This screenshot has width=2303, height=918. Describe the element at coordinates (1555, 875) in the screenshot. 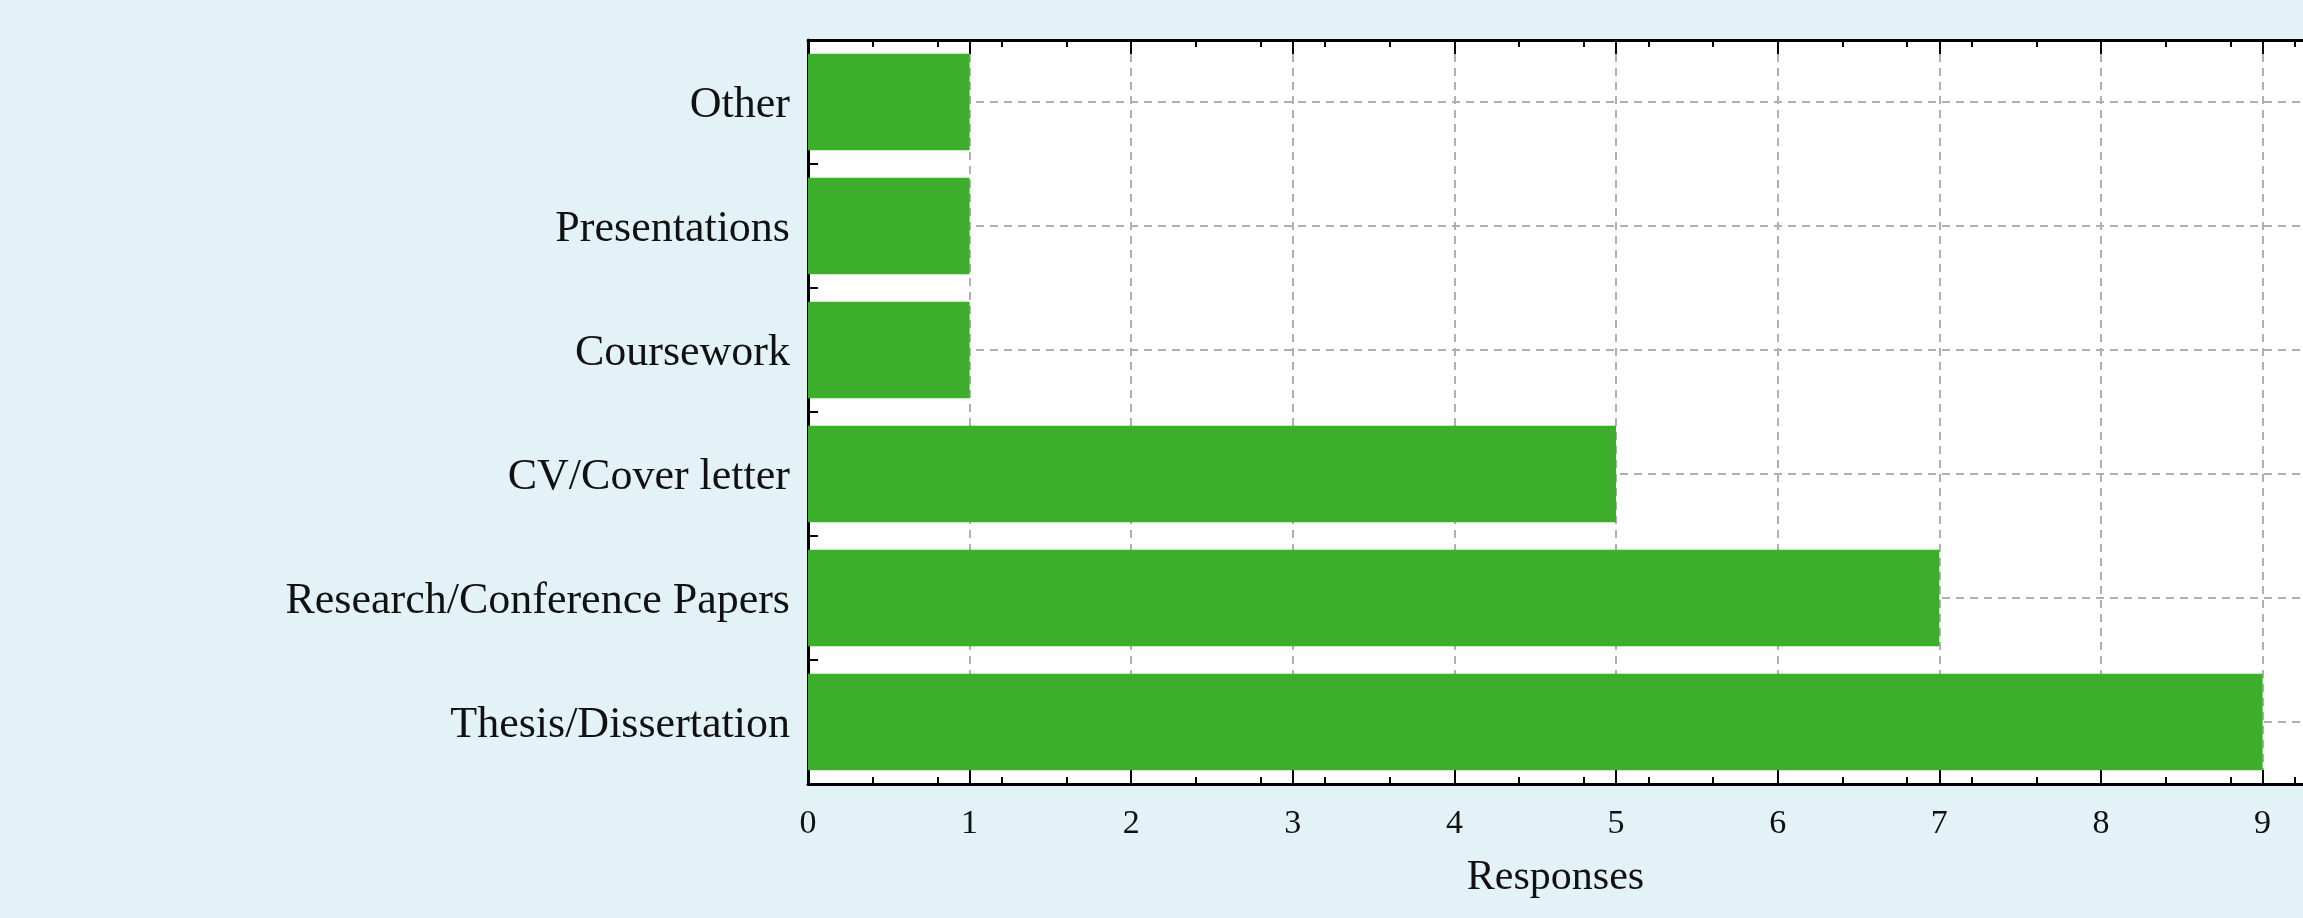

I see `x-axis-title: Responses` at that location.